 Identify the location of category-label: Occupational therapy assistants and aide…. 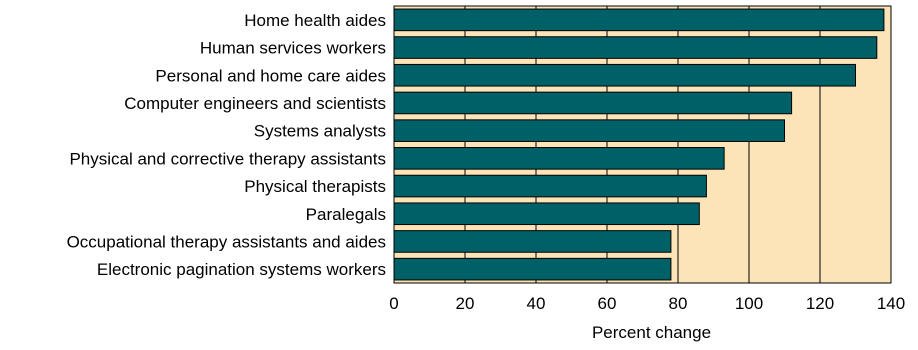
(226, 241).